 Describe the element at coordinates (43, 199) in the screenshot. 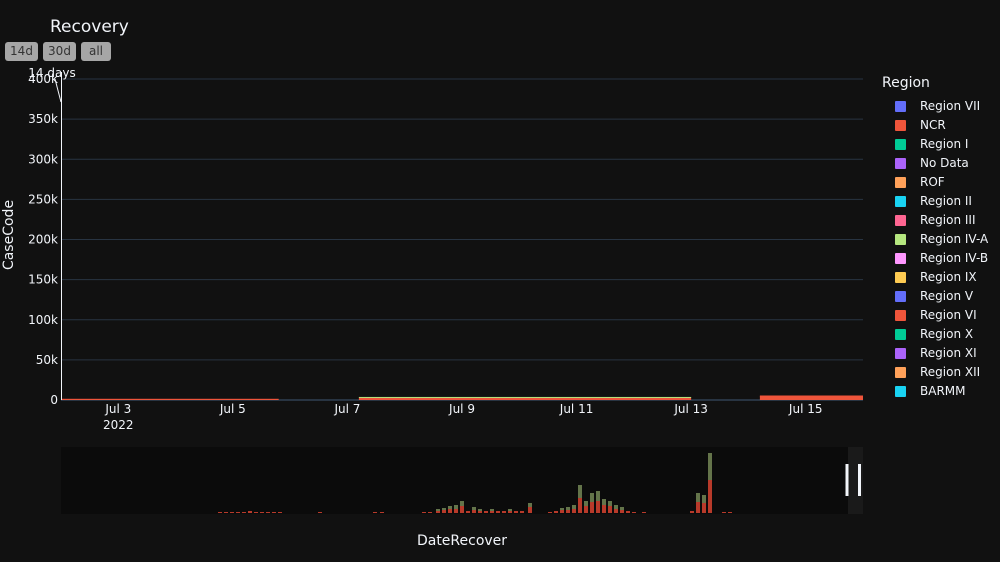

I see `y-tick-label: 250k` at that location.